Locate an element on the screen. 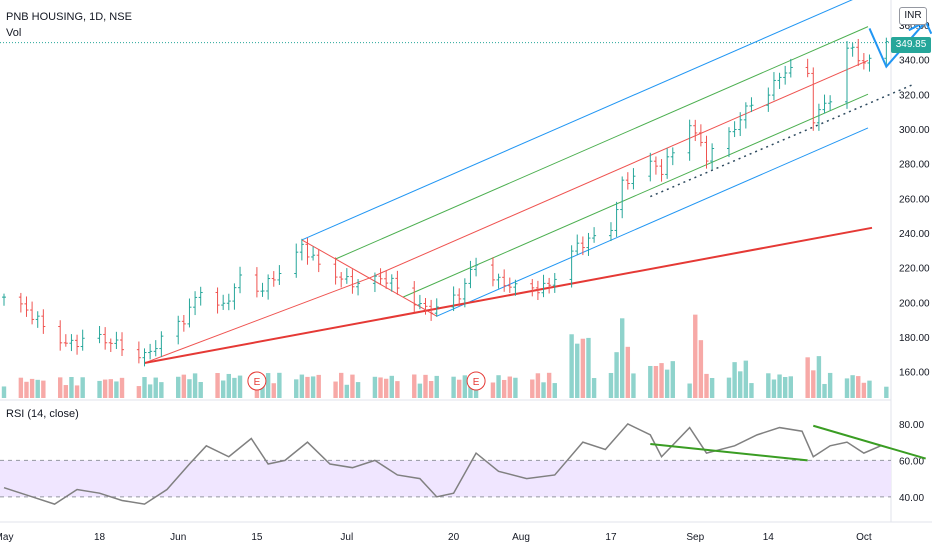  rsi-divergence-upper is located at coordinates (869, 442).